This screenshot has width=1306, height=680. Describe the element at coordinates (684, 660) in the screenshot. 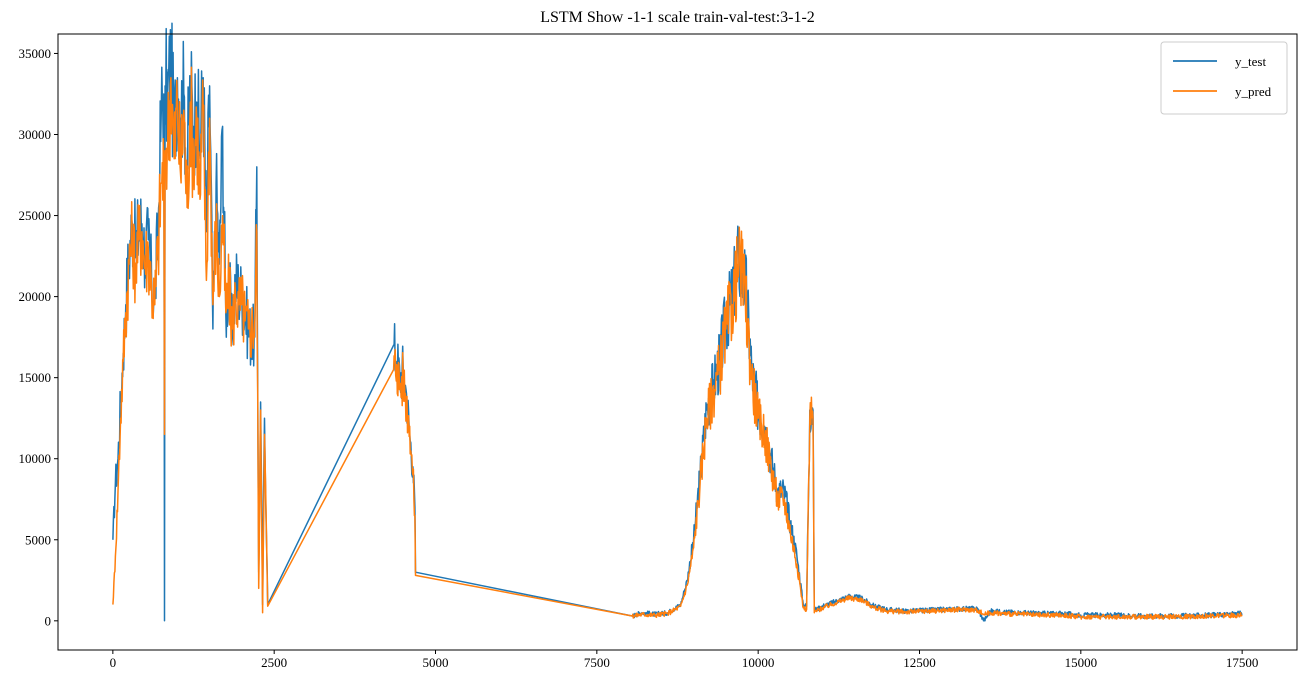

I see `x-axis: 0 2500 5000 7500 10000 12500 15000 17500` at that location.